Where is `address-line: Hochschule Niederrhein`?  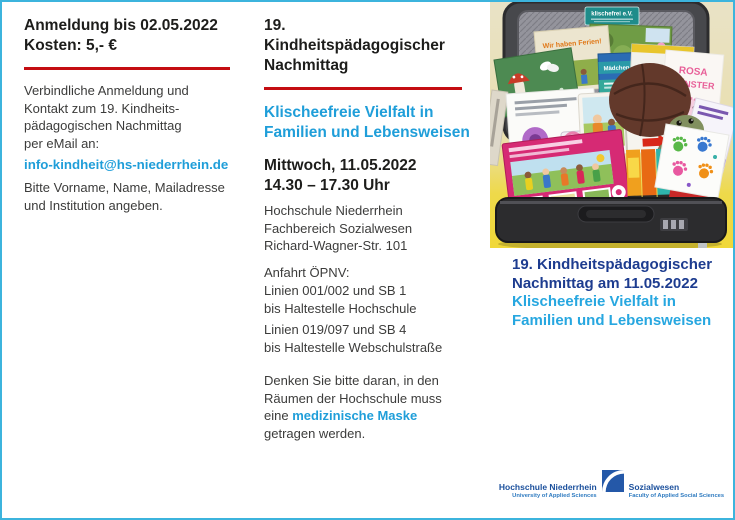
address-line: Hochschule Niederrhein is located at coordinates (333, 210).